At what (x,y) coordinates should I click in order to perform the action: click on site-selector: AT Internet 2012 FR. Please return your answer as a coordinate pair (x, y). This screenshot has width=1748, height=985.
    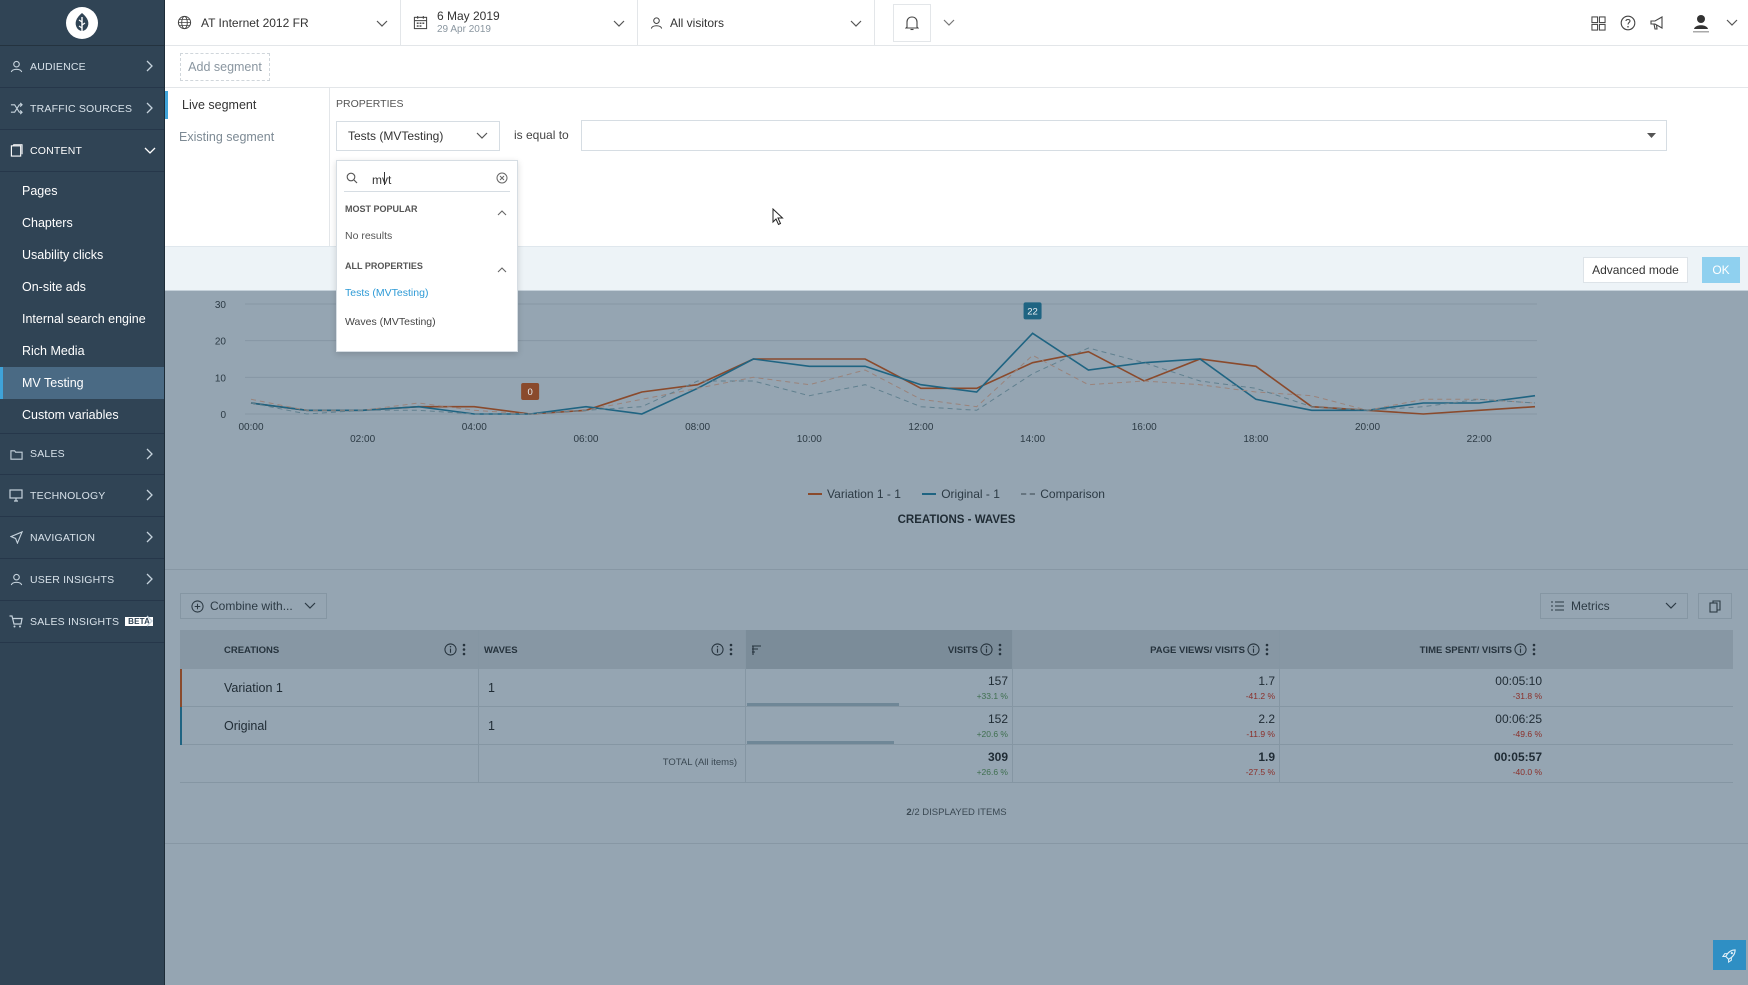
    Looking at the image, I should click on (283, 22).